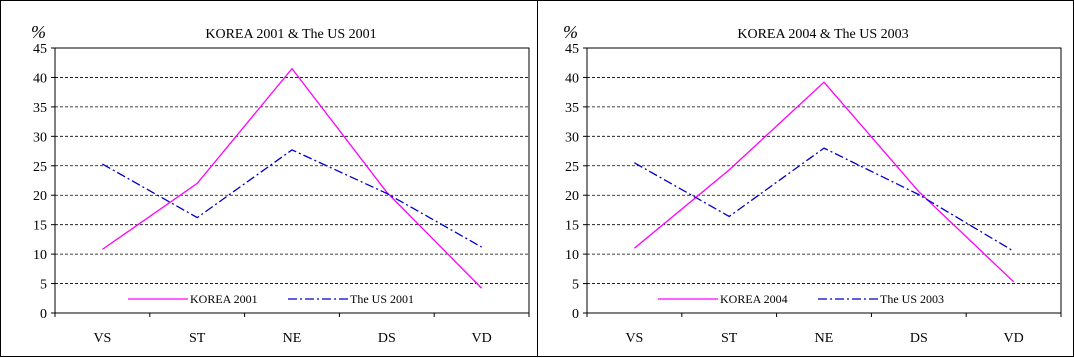  Describe the element at coordinates (382, 299) in the screenshot. I see `legend-label-1: The US 2001` at that location.